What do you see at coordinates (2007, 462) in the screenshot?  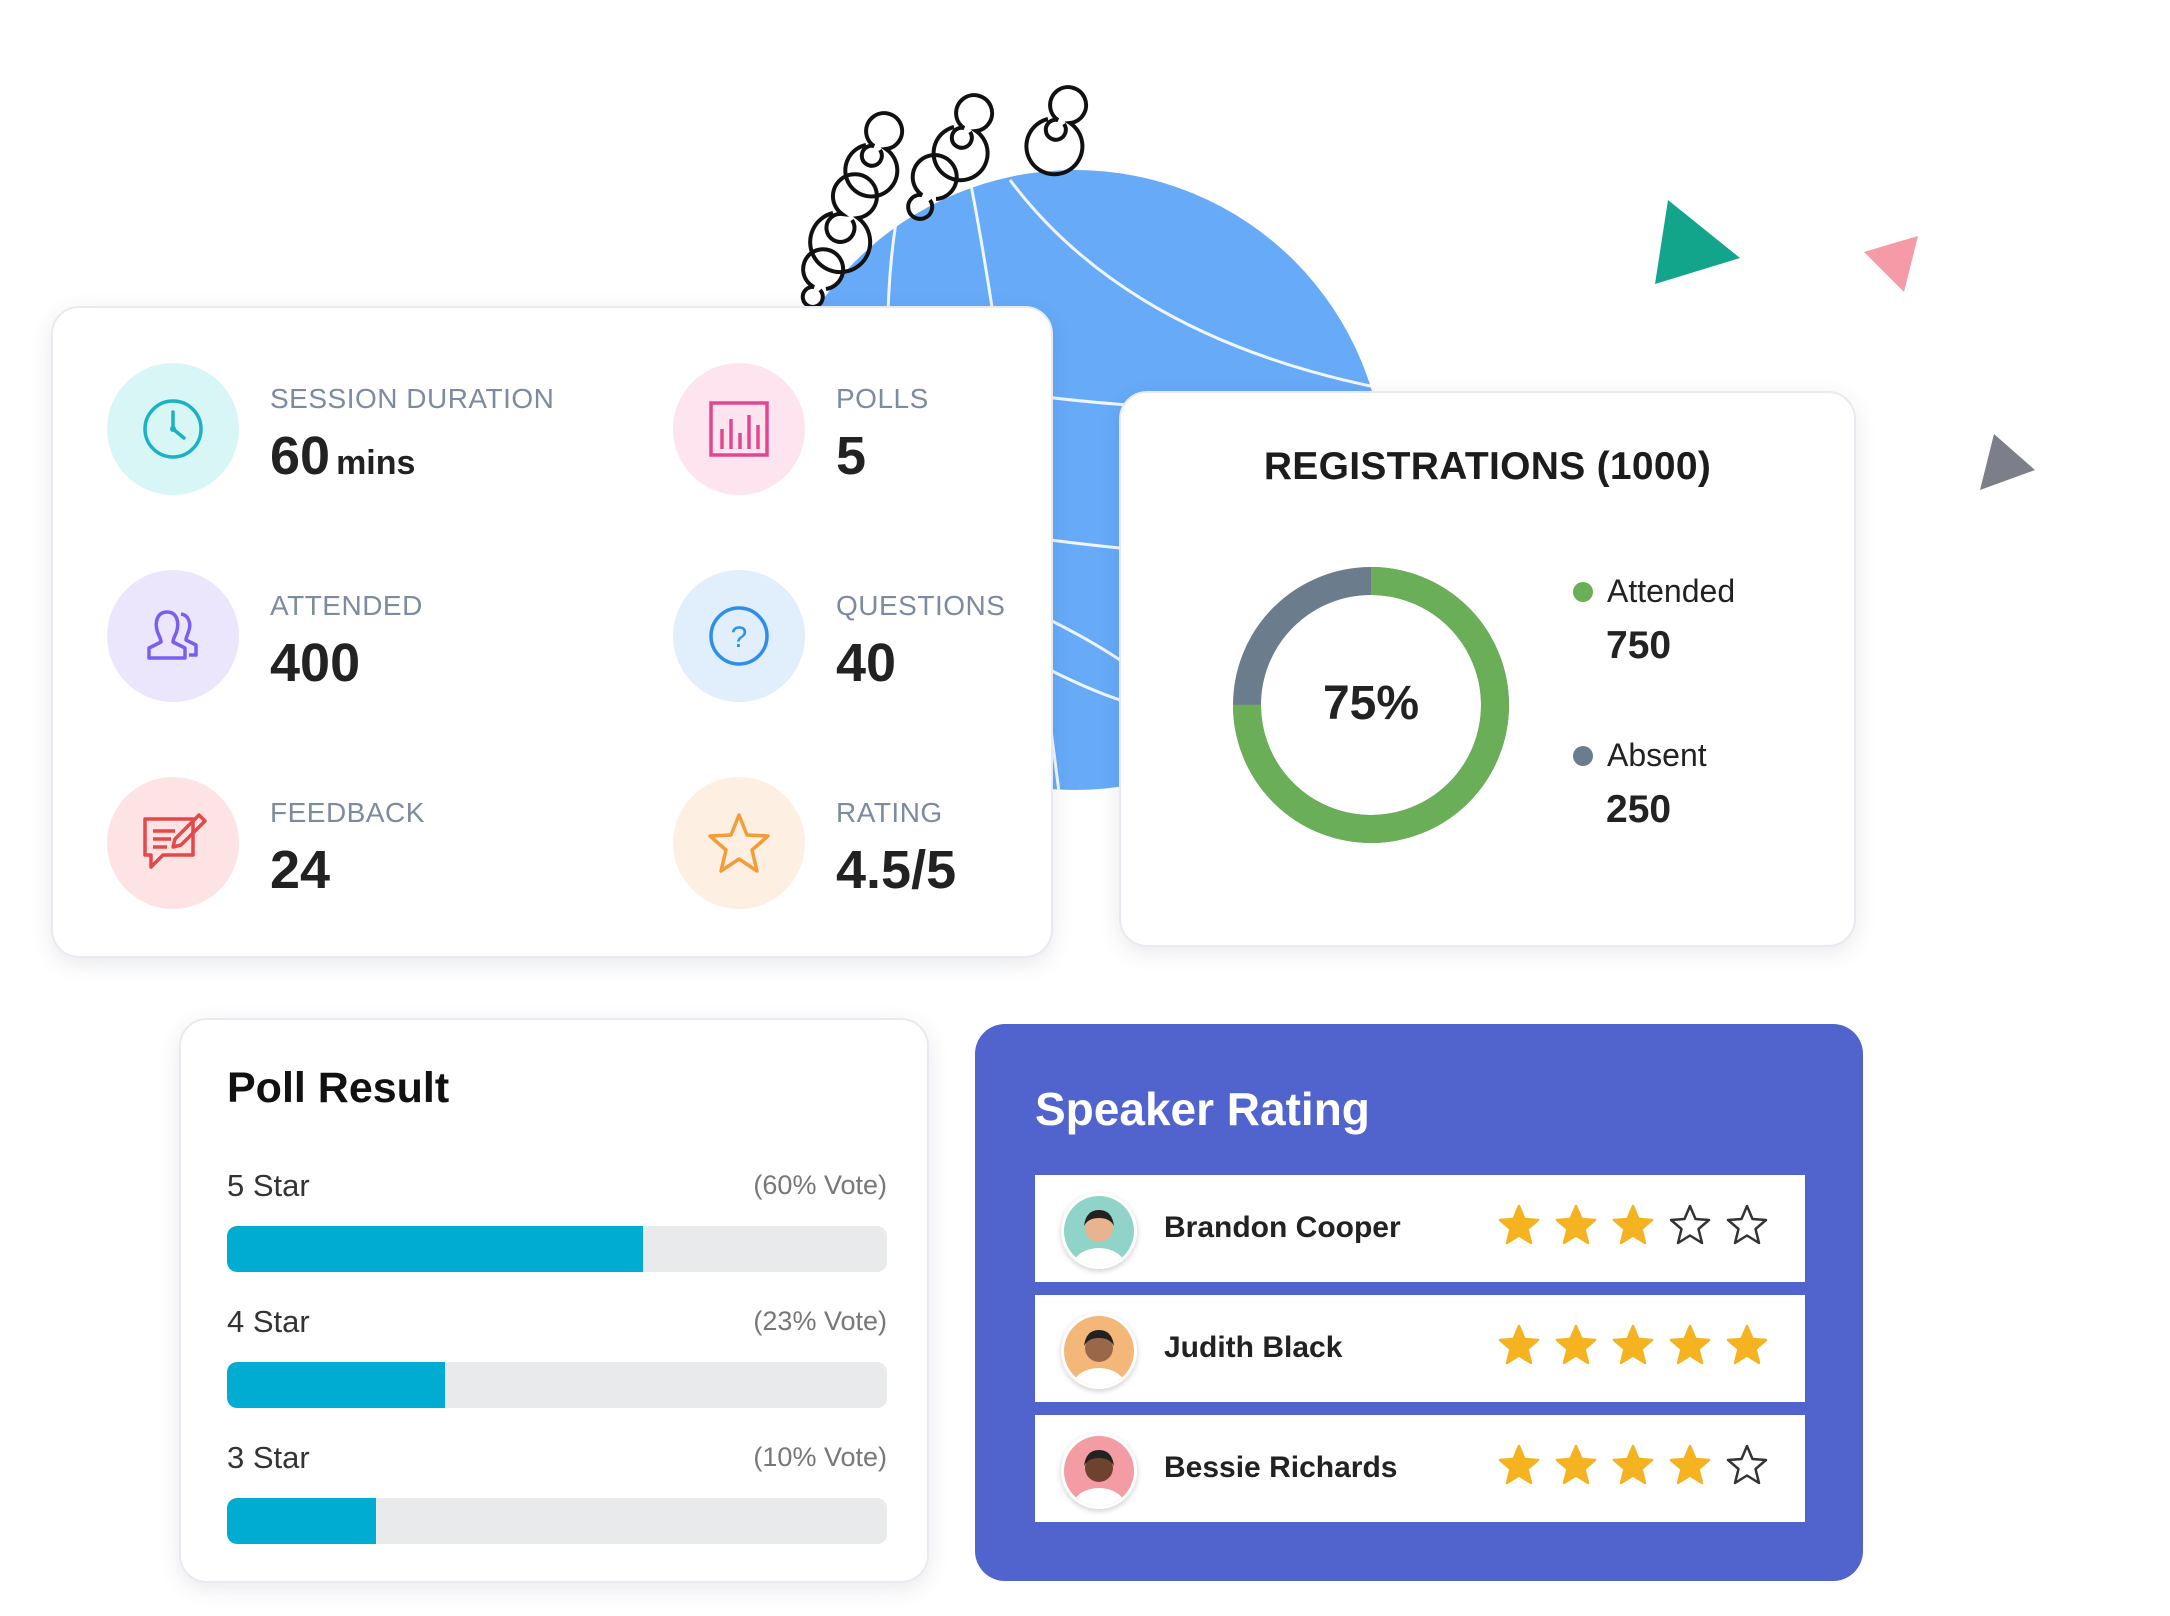 I see `triangle-gray` at bounding box center [2007, 462].